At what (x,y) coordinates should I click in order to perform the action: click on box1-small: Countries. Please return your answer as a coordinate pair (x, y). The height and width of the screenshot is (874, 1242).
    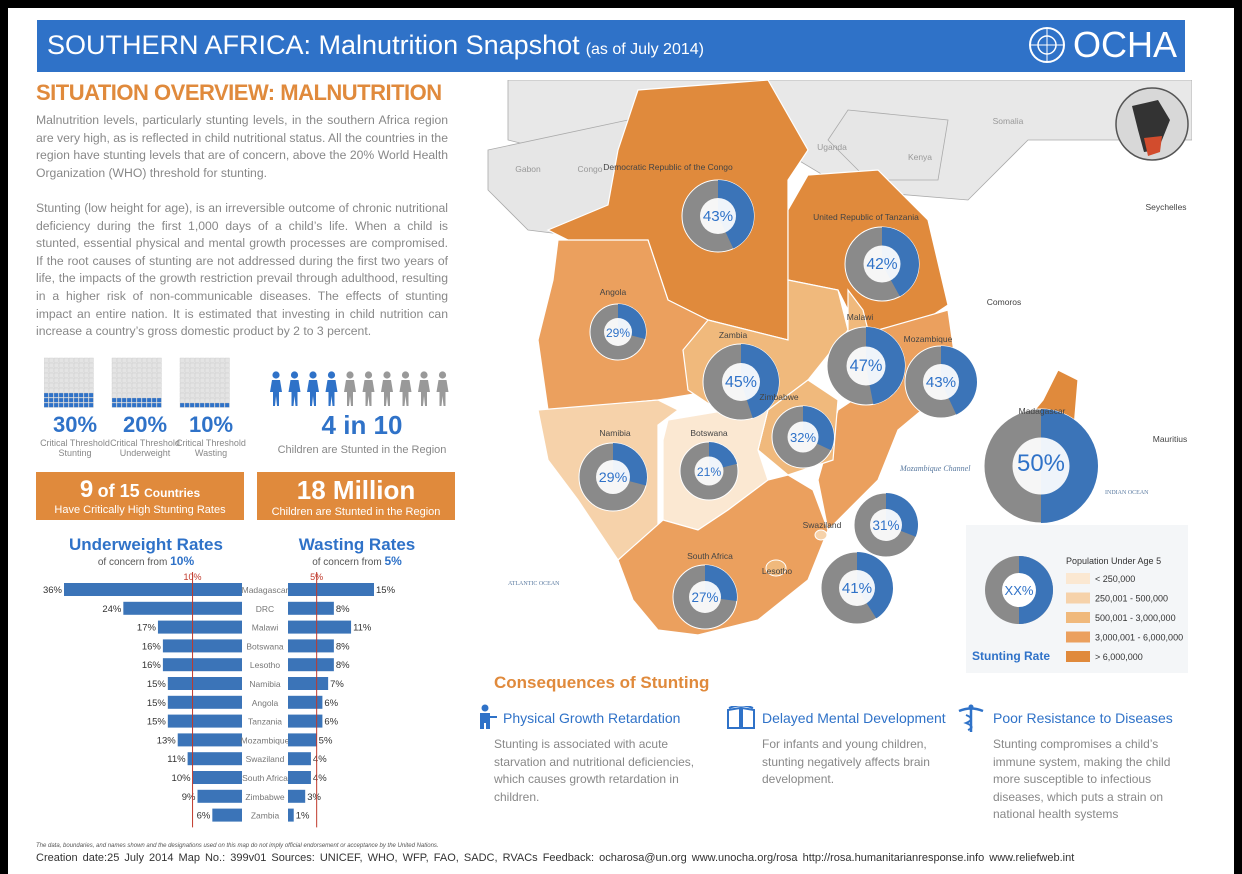
    Looking at the image, I should click on (172, 493).